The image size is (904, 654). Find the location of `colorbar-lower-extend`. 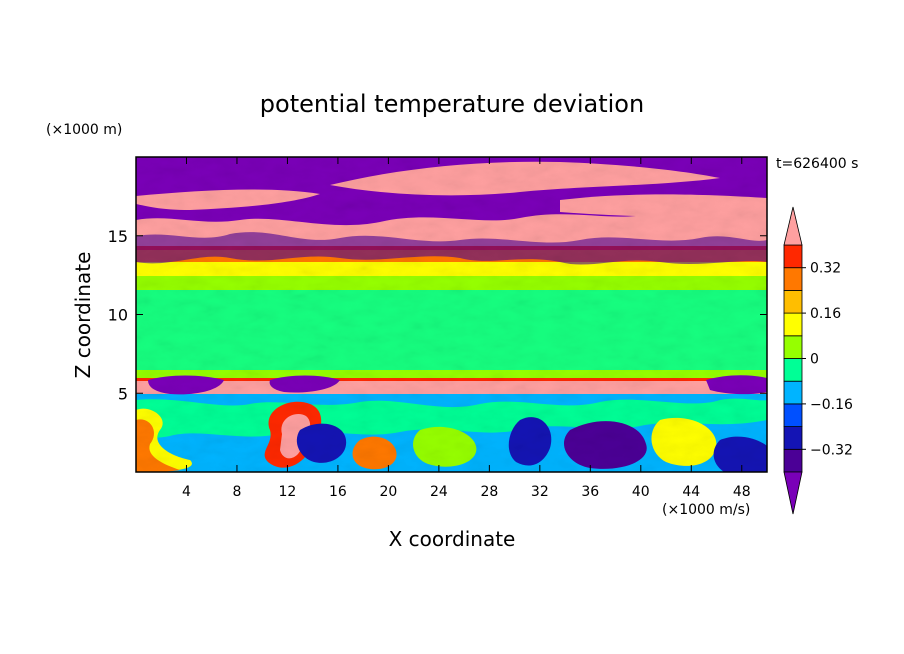

colorbar-lower-extend is located at coordinates (793, 493).